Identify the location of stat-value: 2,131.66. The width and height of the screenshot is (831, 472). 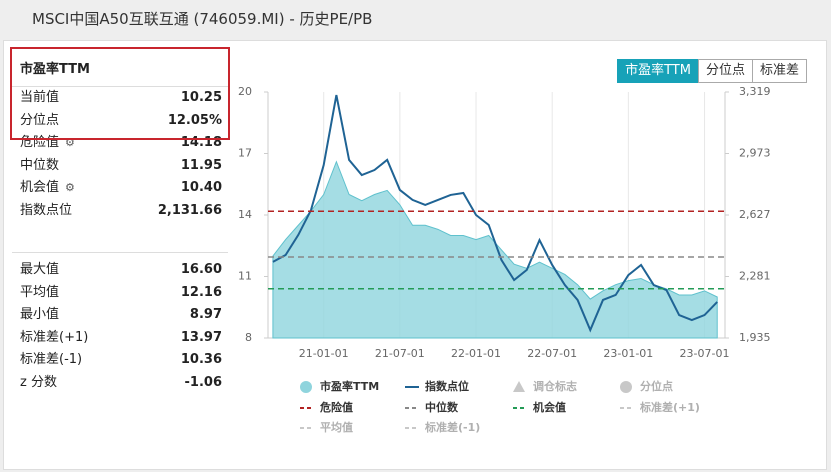
(189, 210).